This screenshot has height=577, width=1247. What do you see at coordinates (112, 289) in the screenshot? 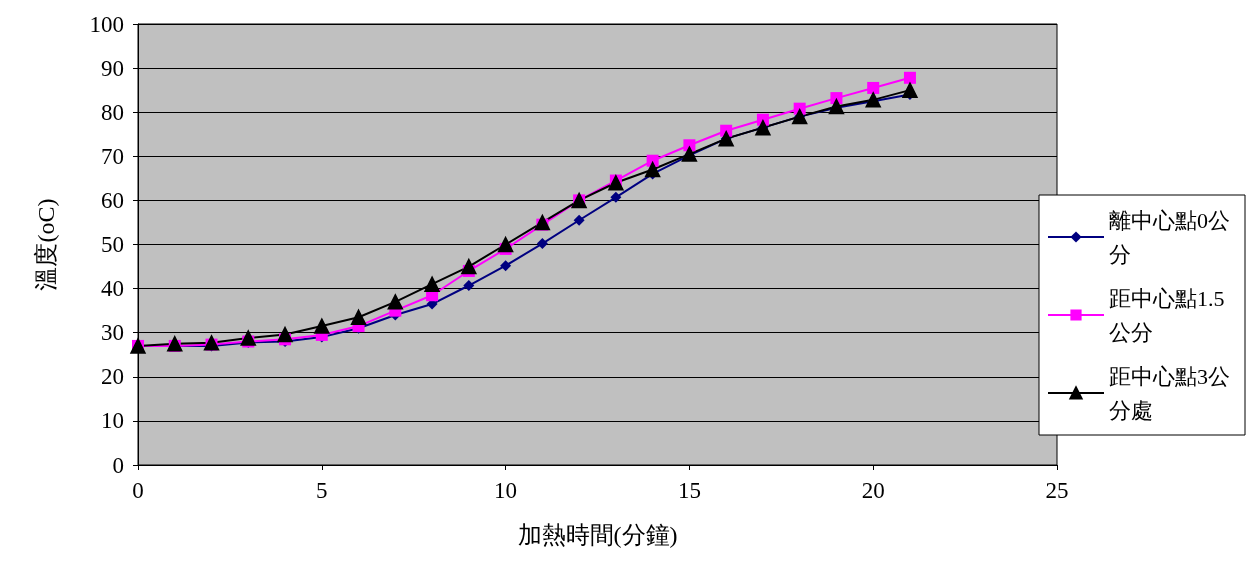
I see `y-tick-label: 40` at bounding box center [112, 289].